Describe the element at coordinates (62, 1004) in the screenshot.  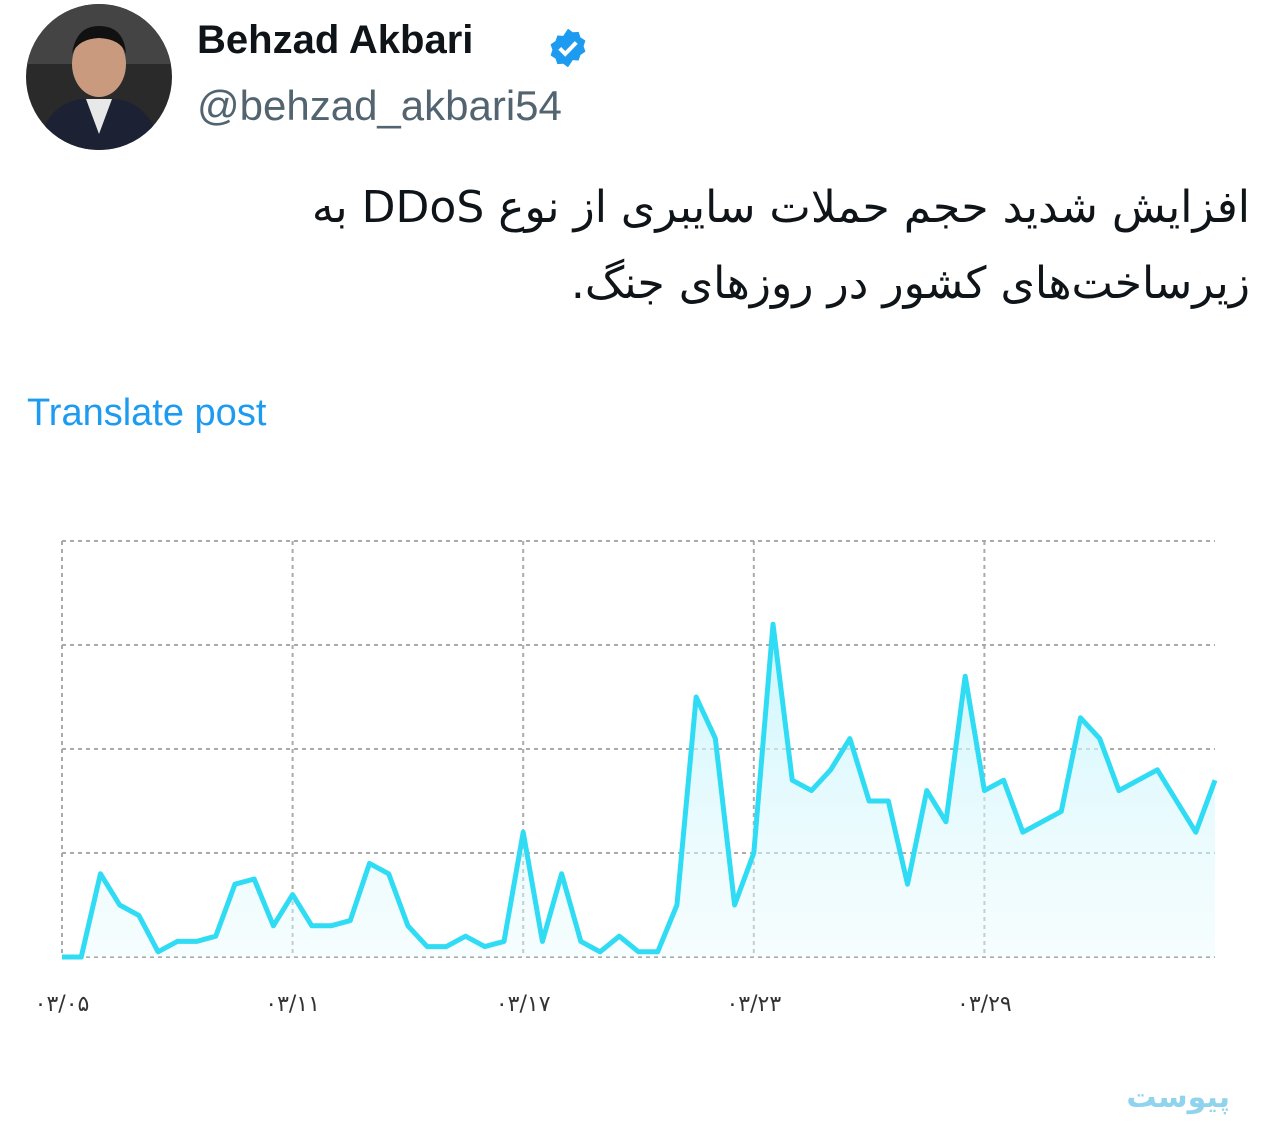
I see `x-tick-label: ۰۳/۰۵` at that location.